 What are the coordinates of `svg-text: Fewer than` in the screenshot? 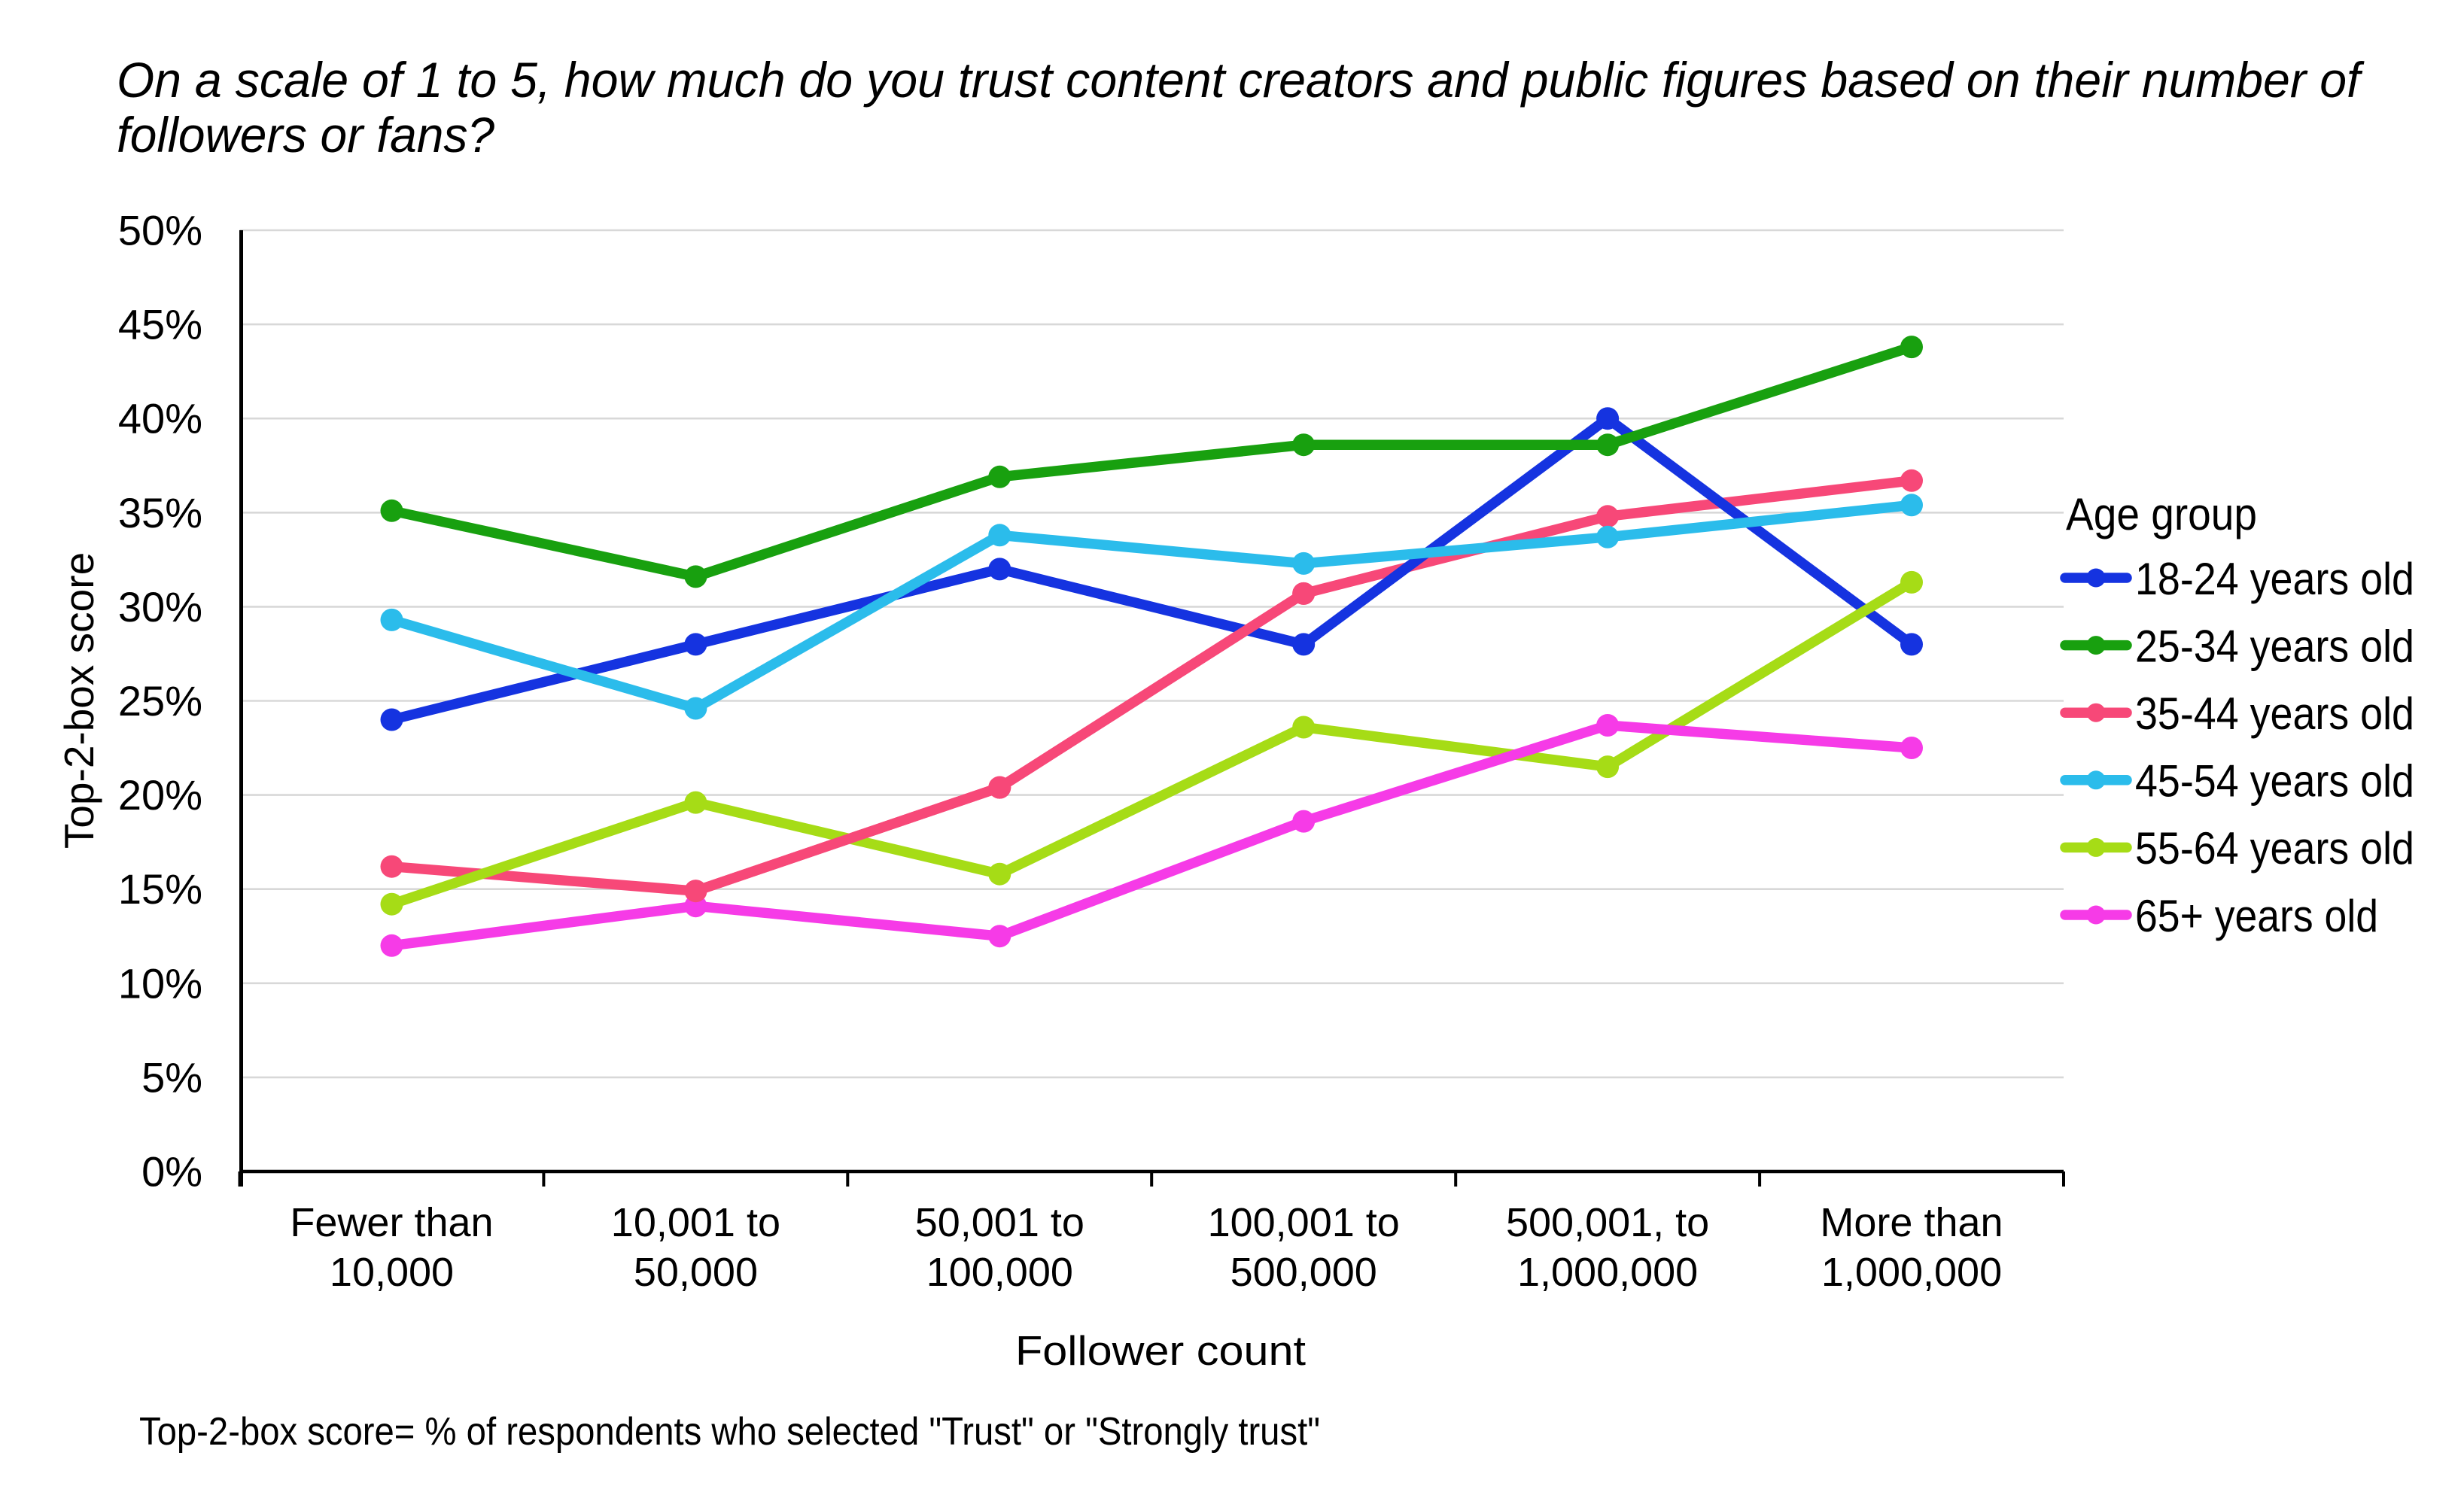 It's located at (391, 1222).